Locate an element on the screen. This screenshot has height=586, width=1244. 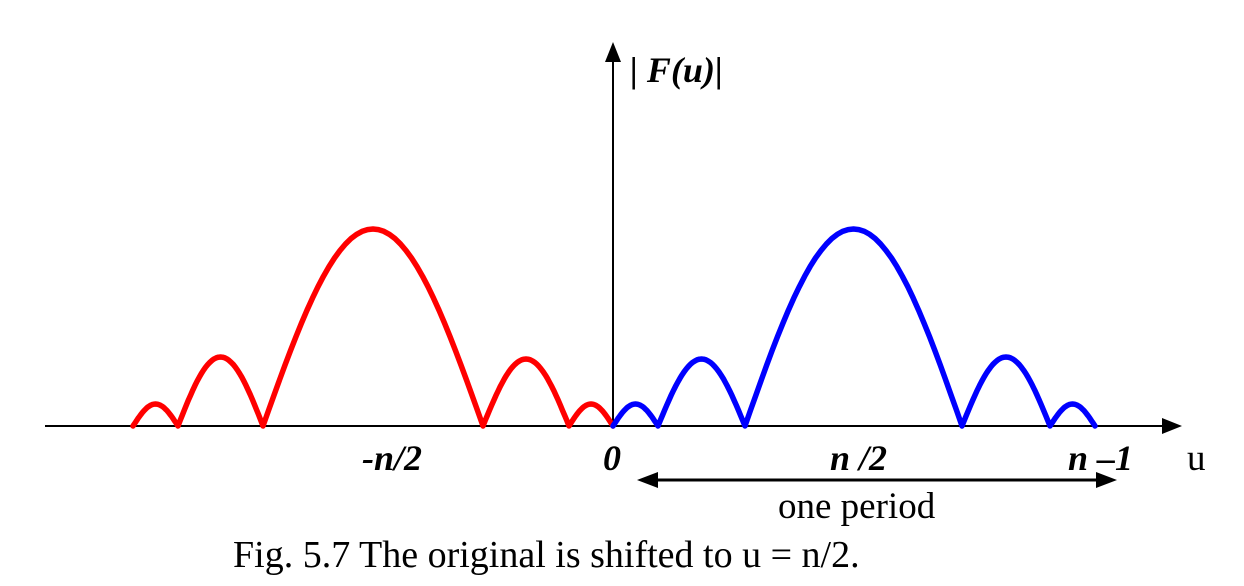
period-arrow-left-head is located at coordinates (647, 480).